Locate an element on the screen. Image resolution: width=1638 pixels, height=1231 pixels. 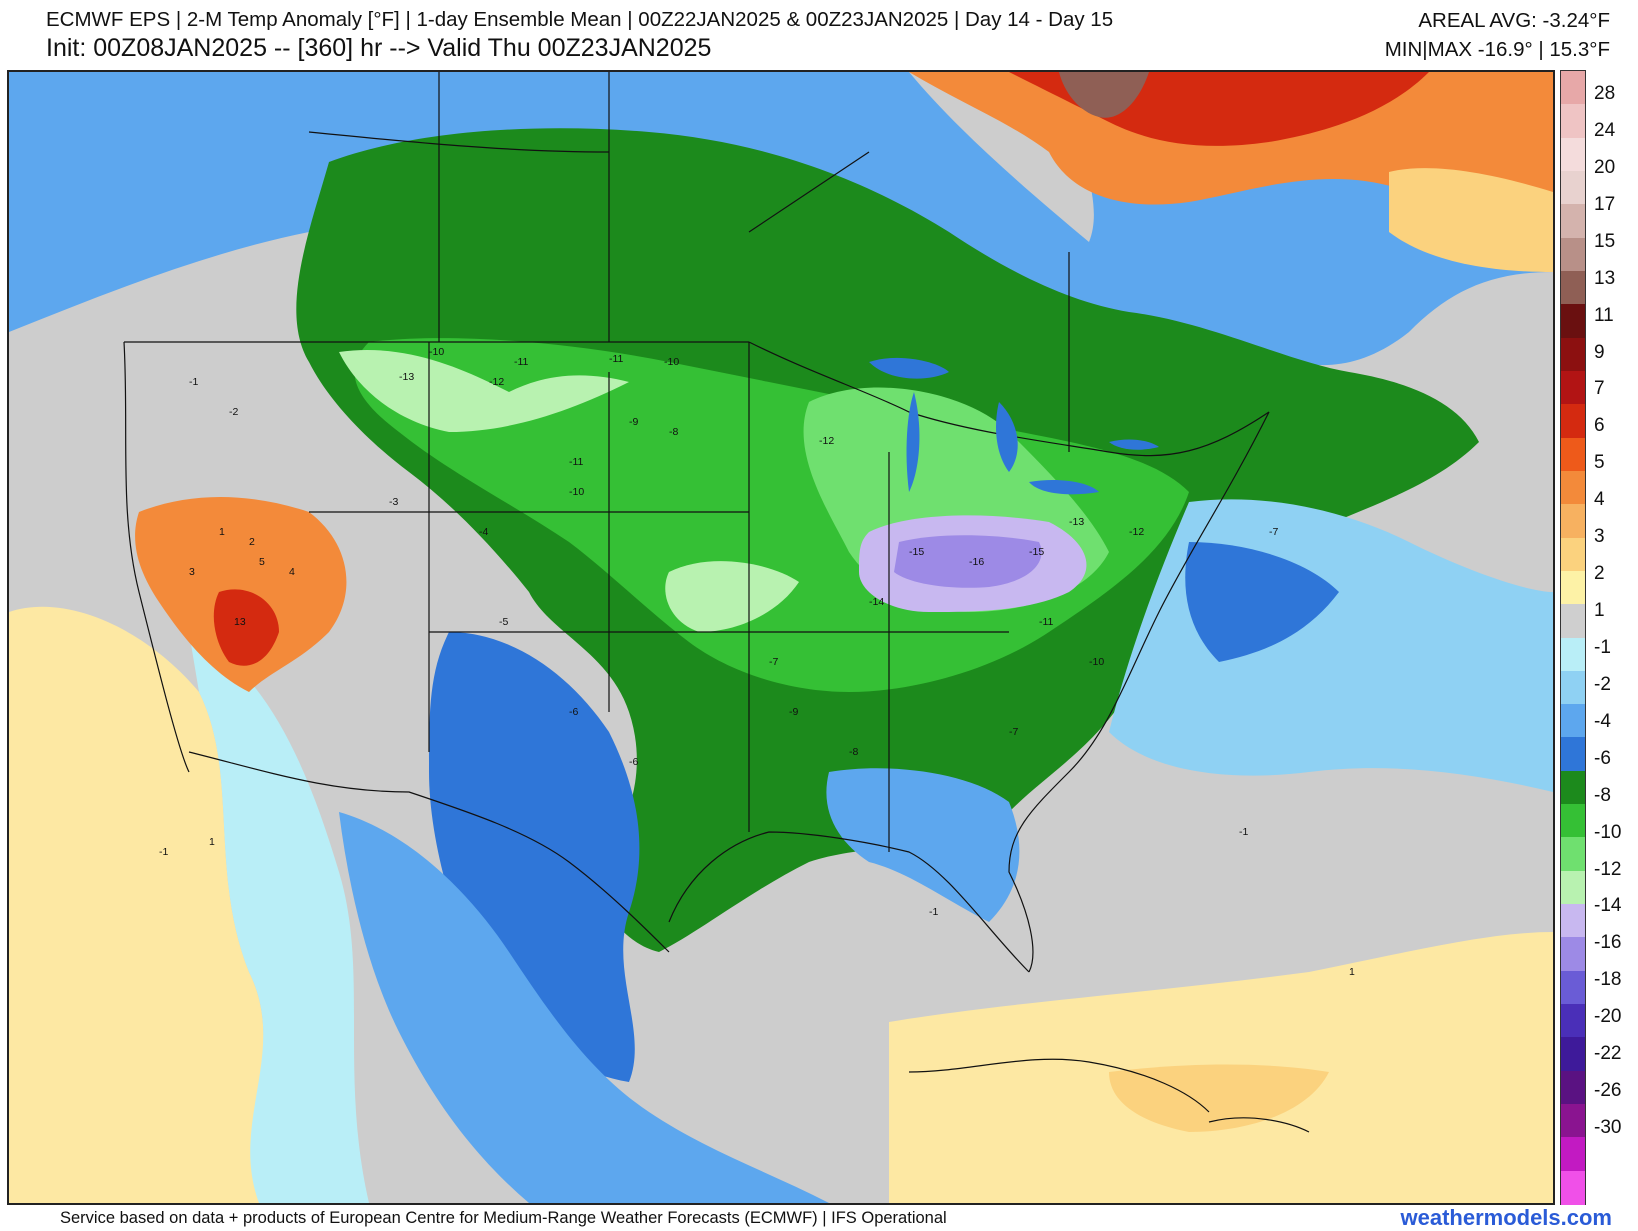
map-label: 4 is located at coordinates (292, 572).